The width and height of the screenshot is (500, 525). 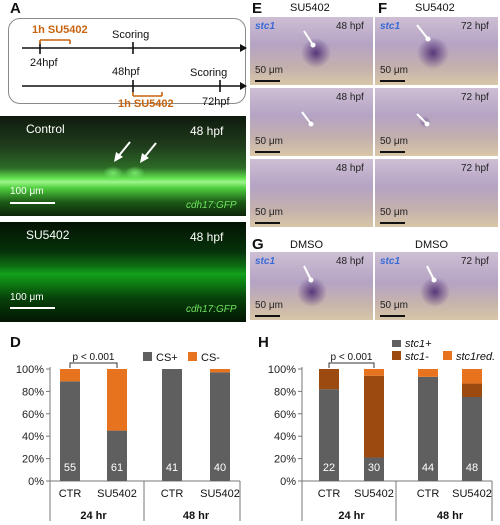 What do you see at coordinates (311, 51) in the screenshot?
I see `ish-image-e-1: stc1 48 hpf 50 μm` at bounding box center [311, 51].